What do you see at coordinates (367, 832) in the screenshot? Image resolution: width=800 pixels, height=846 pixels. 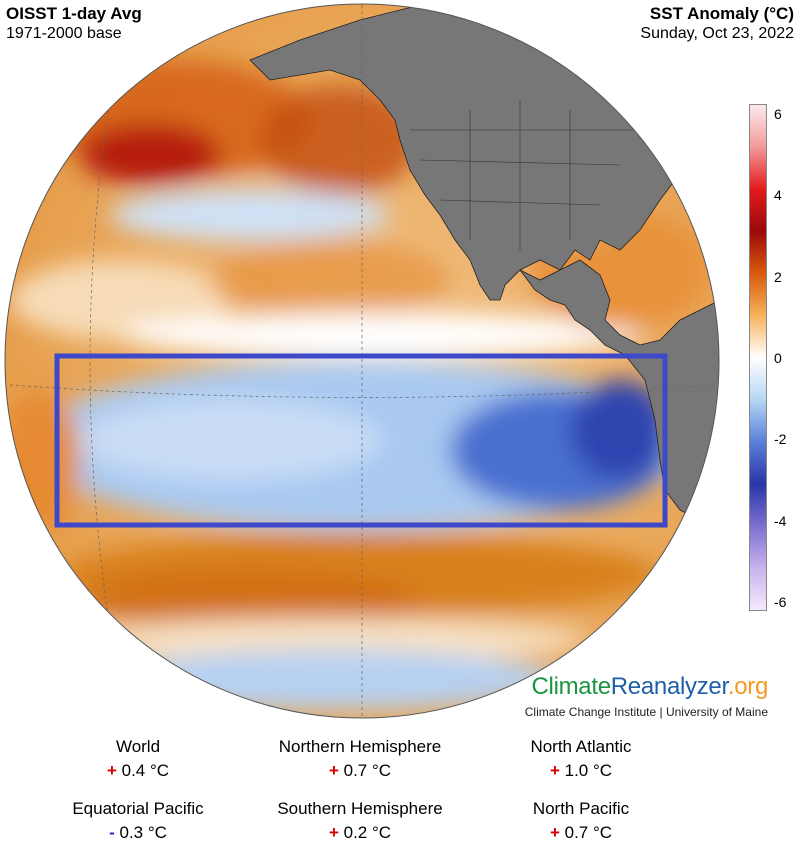 I see `stat-number: 0.2 °C` at bounding box center [367, 832].